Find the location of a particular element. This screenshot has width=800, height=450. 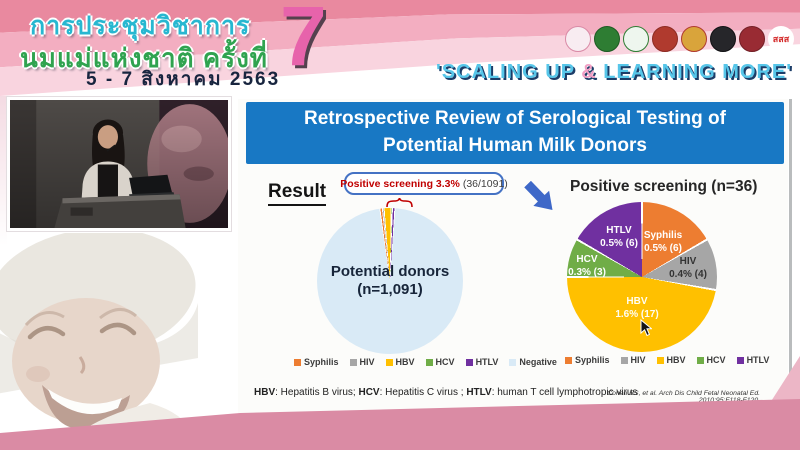

left-gutter is located at coordinates (3, 171).